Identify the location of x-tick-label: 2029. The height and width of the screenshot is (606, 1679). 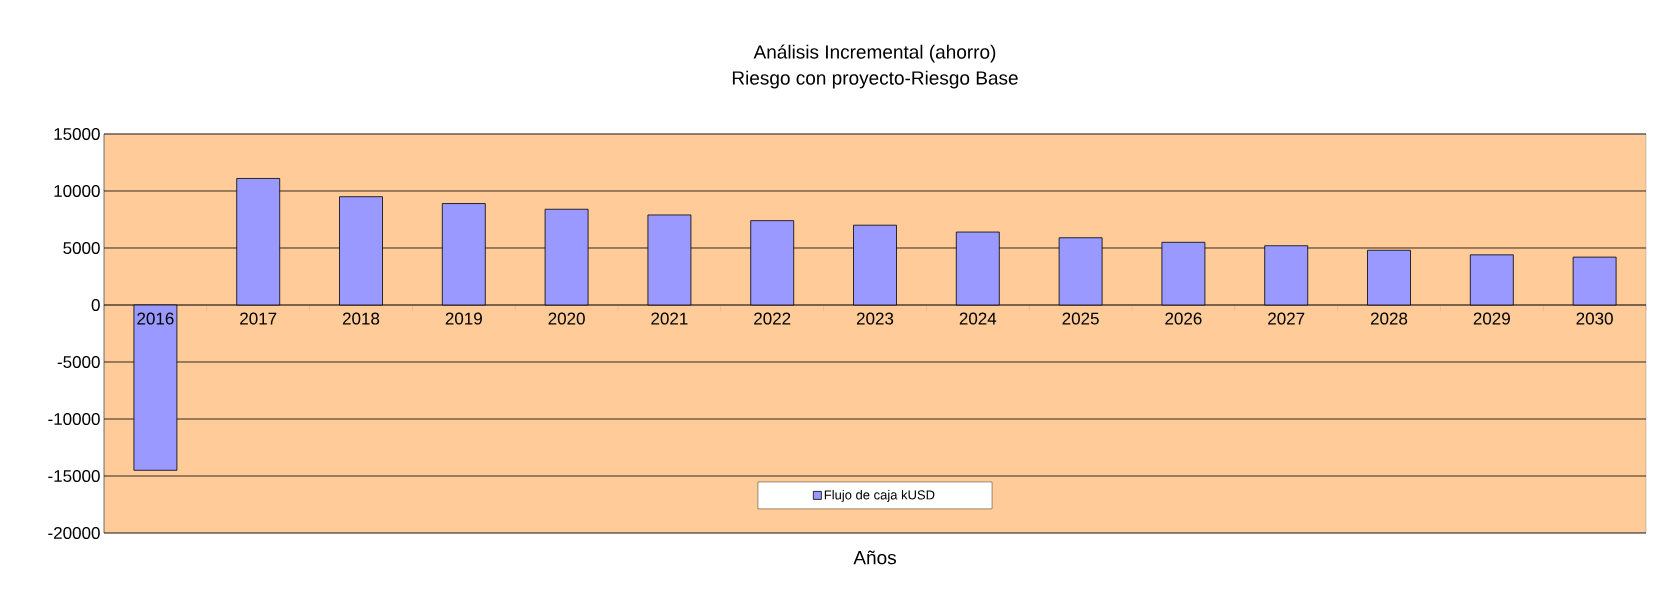
(1491, 318).